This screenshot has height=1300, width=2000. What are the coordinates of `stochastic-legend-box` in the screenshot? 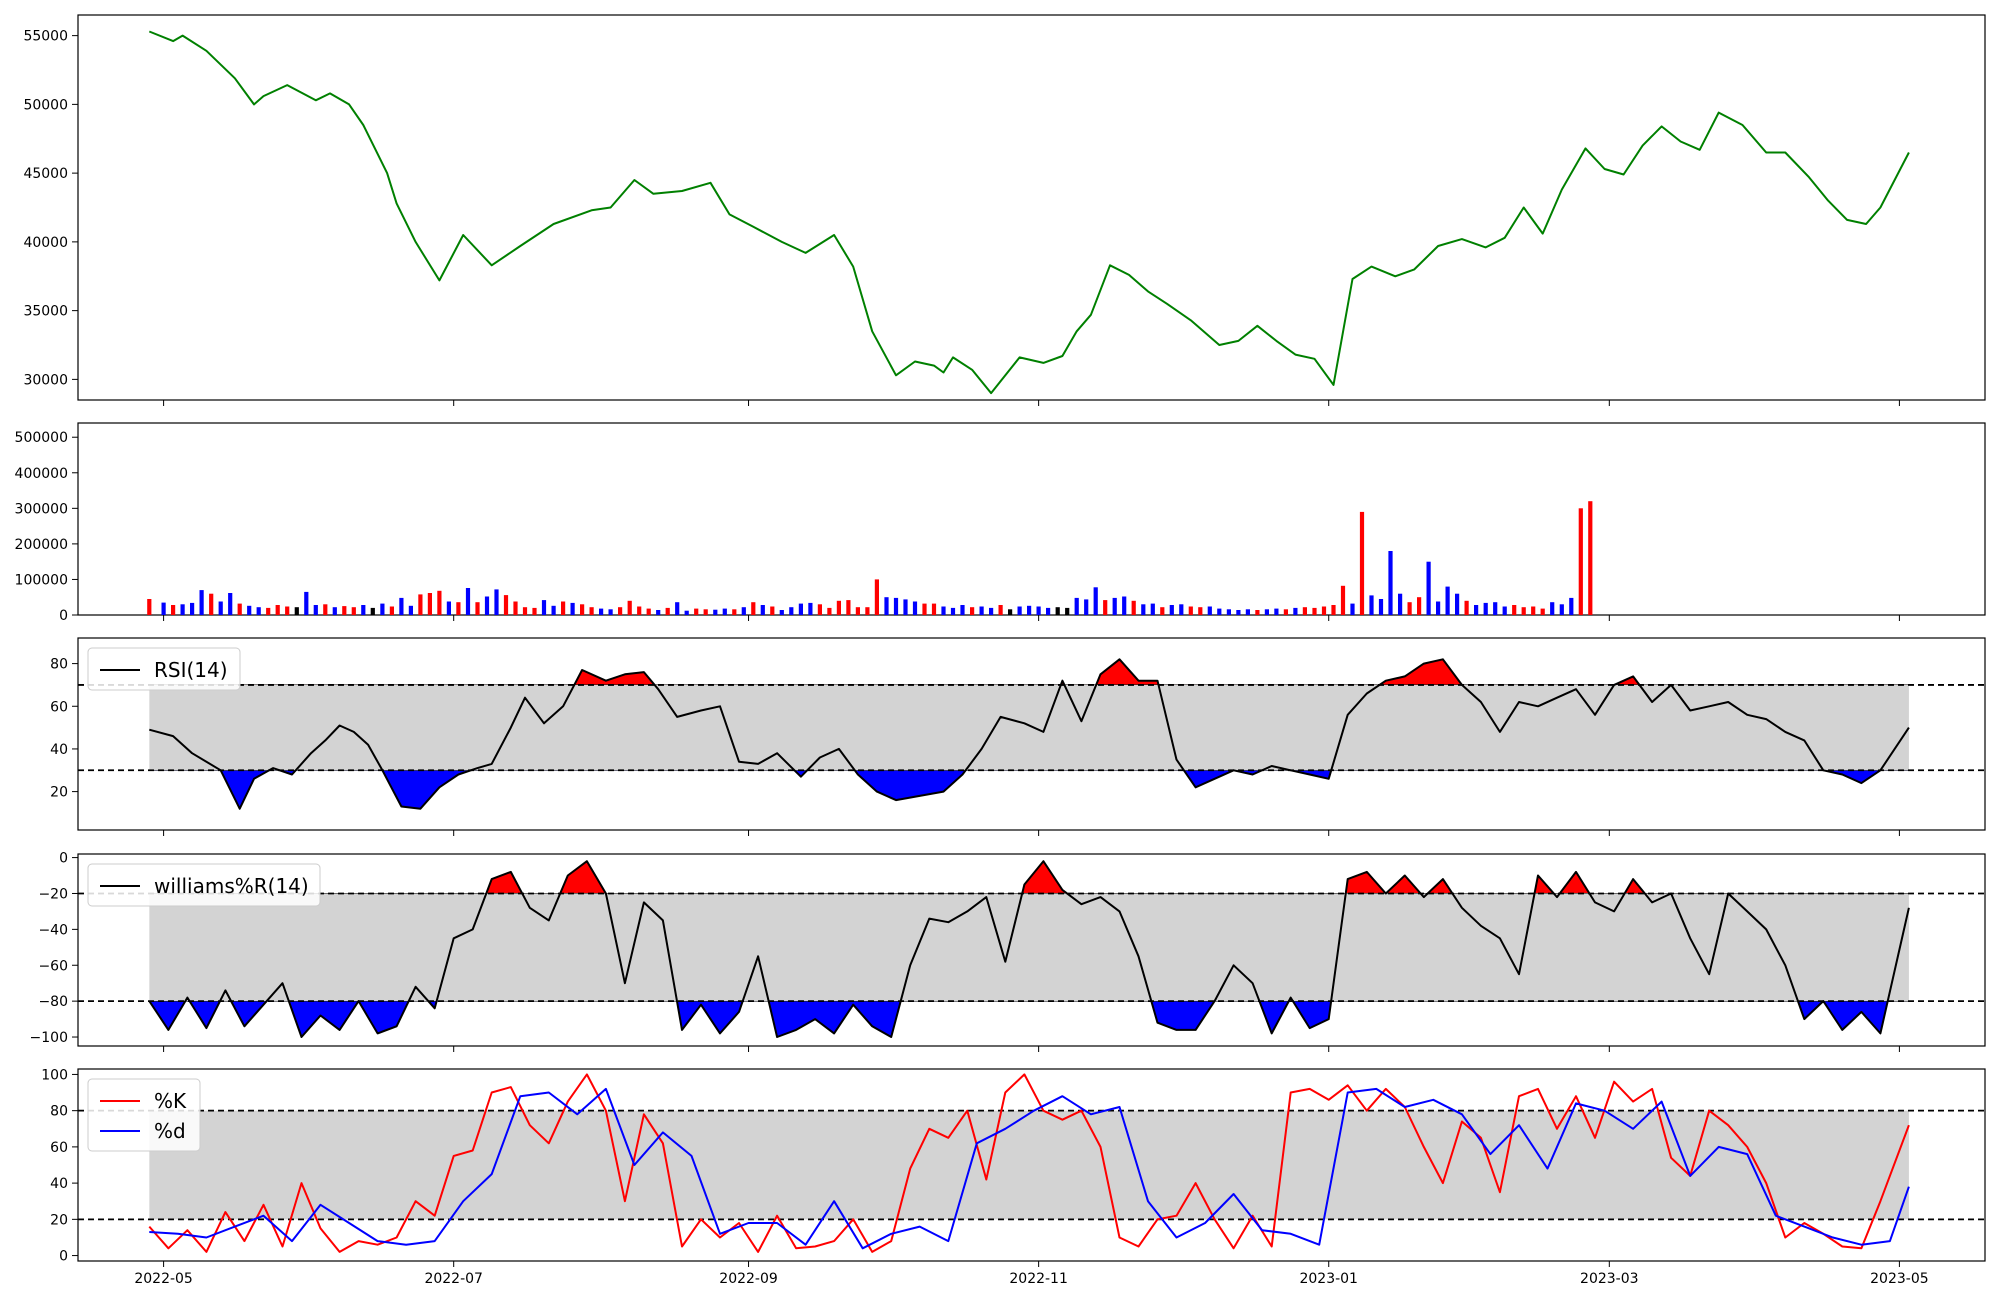 It's located at (144, 1115).